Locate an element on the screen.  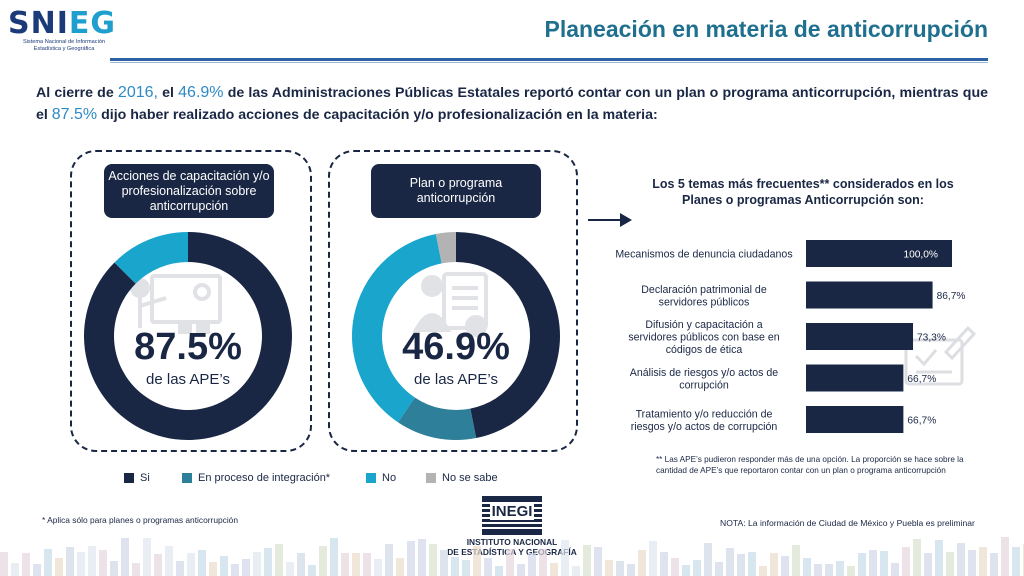
capacitacion-value: 87.5% is located at coordinates (188, 347).